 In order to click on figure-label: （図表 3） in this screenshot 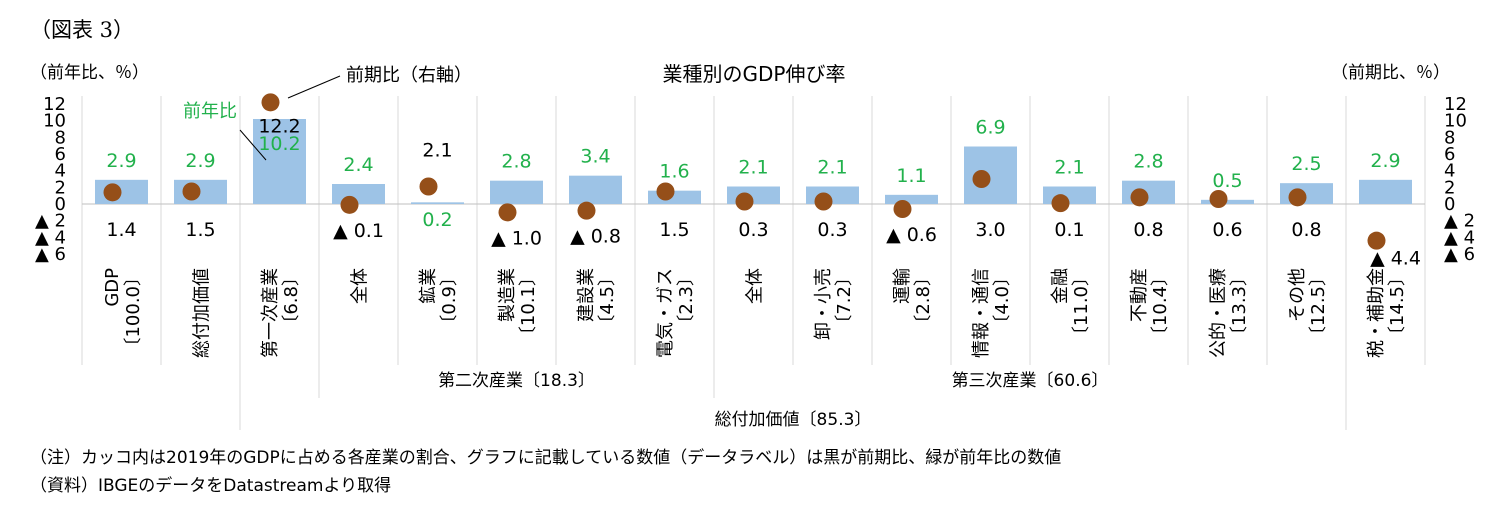, I will do `click(82, 30)`.